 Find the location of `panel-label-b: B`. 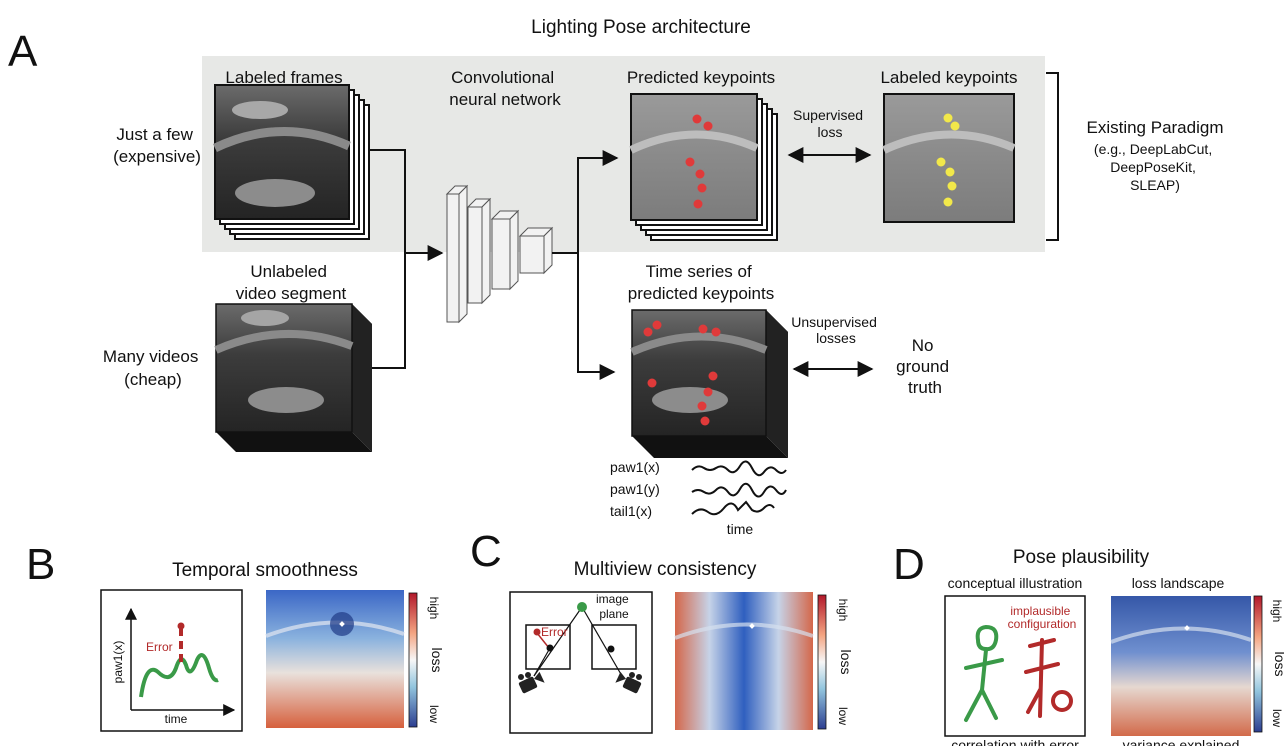

panel-label-b: B is located at coordinates (40, 564).